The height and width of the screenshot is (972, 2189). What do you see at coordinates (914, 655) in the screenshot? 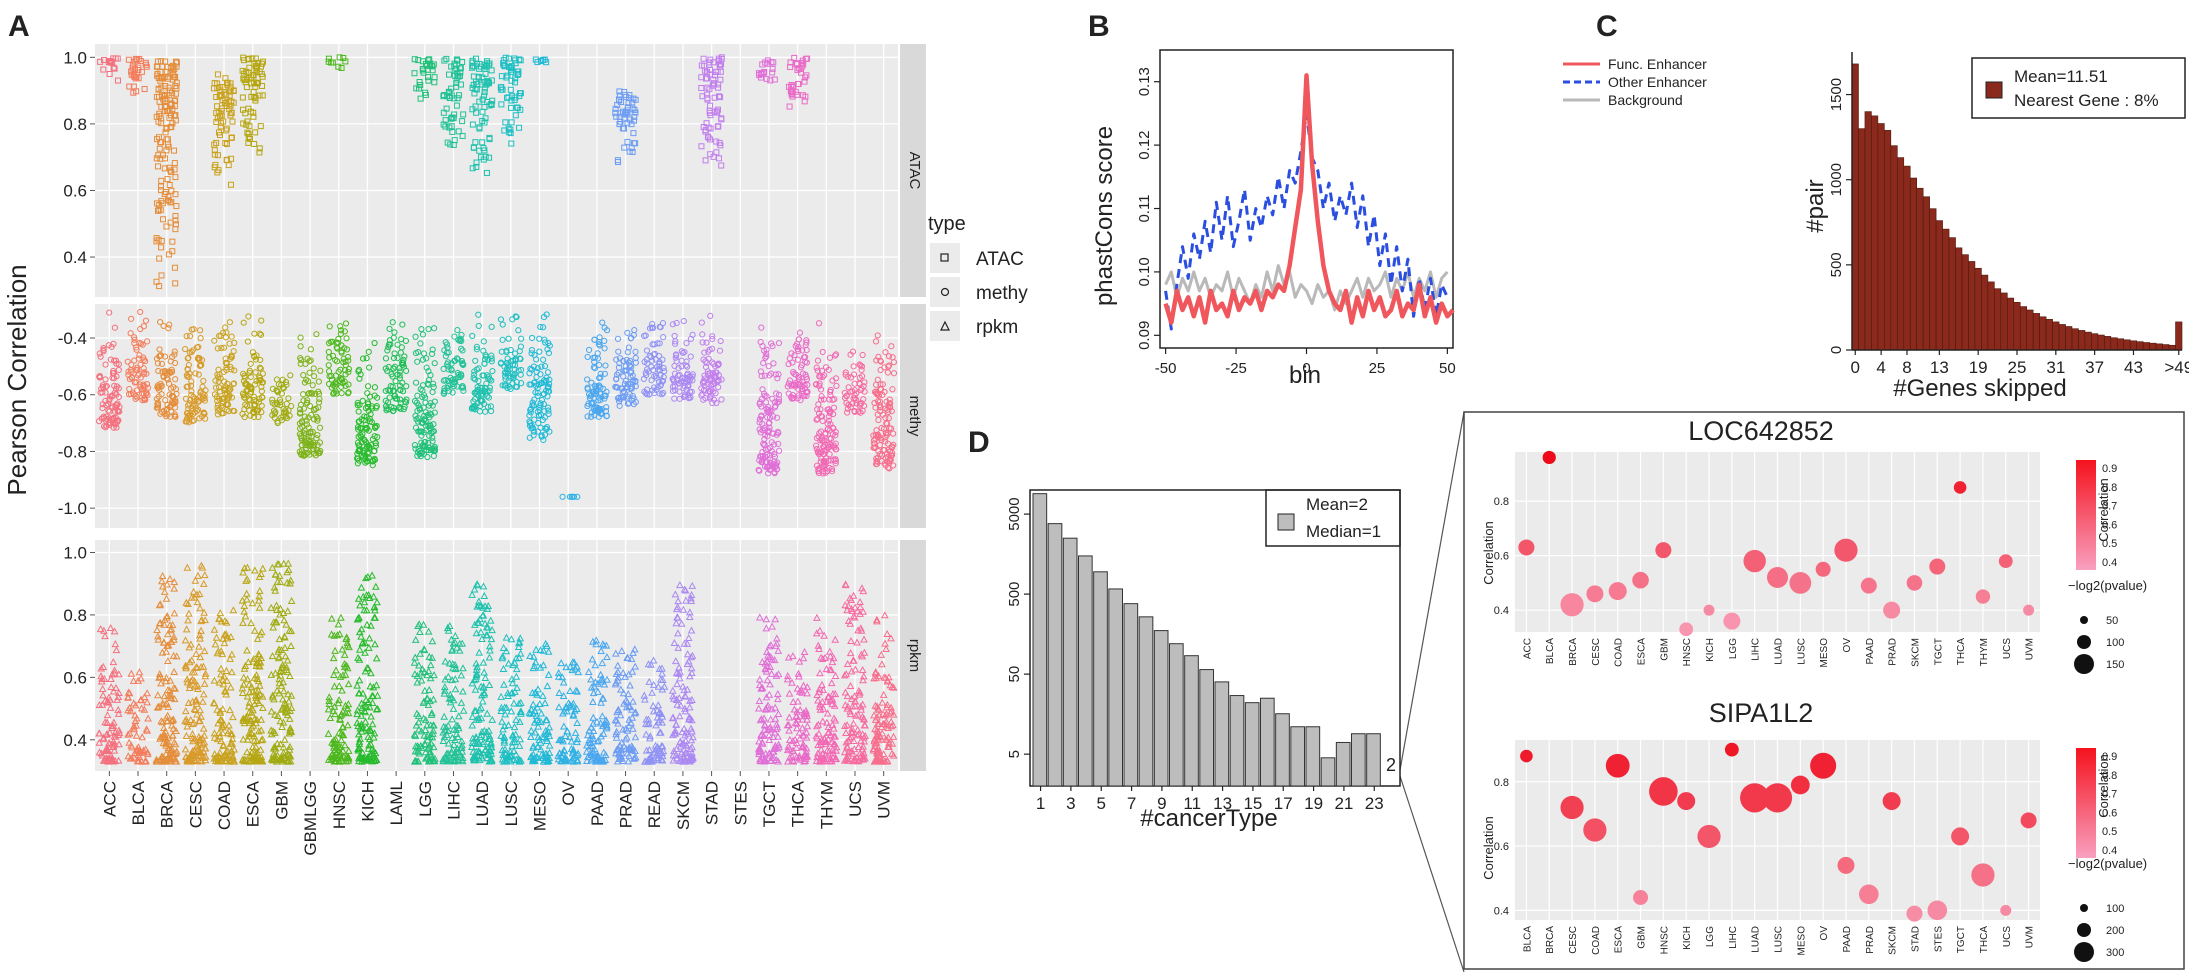
I see `panel-a-facet-label: rpkm` at bounding box center [914, 655].